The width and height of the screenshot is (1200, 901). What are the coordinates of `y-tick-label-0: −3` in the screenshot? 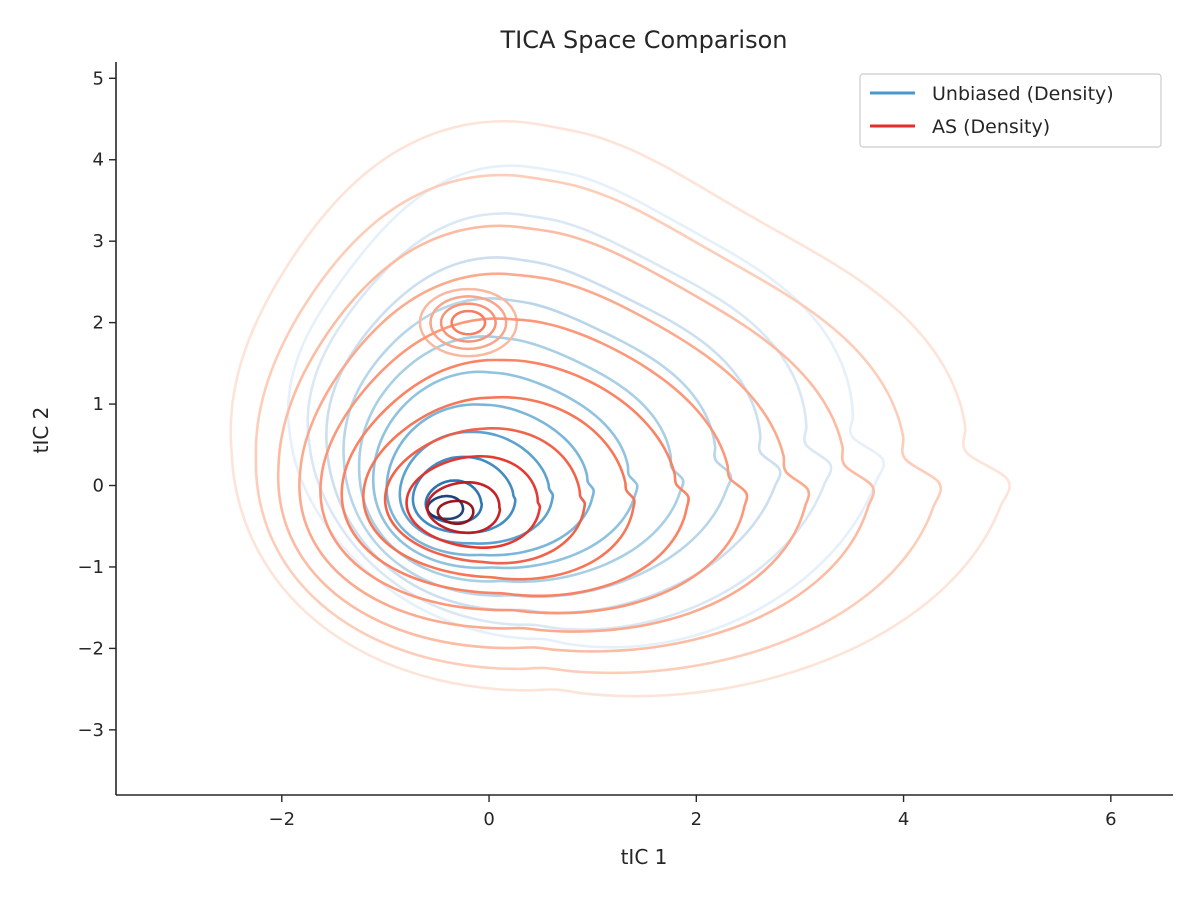 It's located at (90, 730).